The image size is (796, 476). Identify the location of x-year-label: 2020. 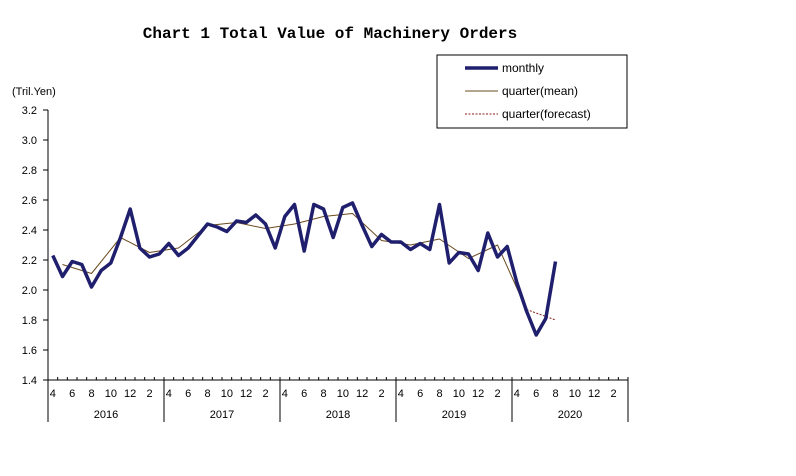
(570, 415).